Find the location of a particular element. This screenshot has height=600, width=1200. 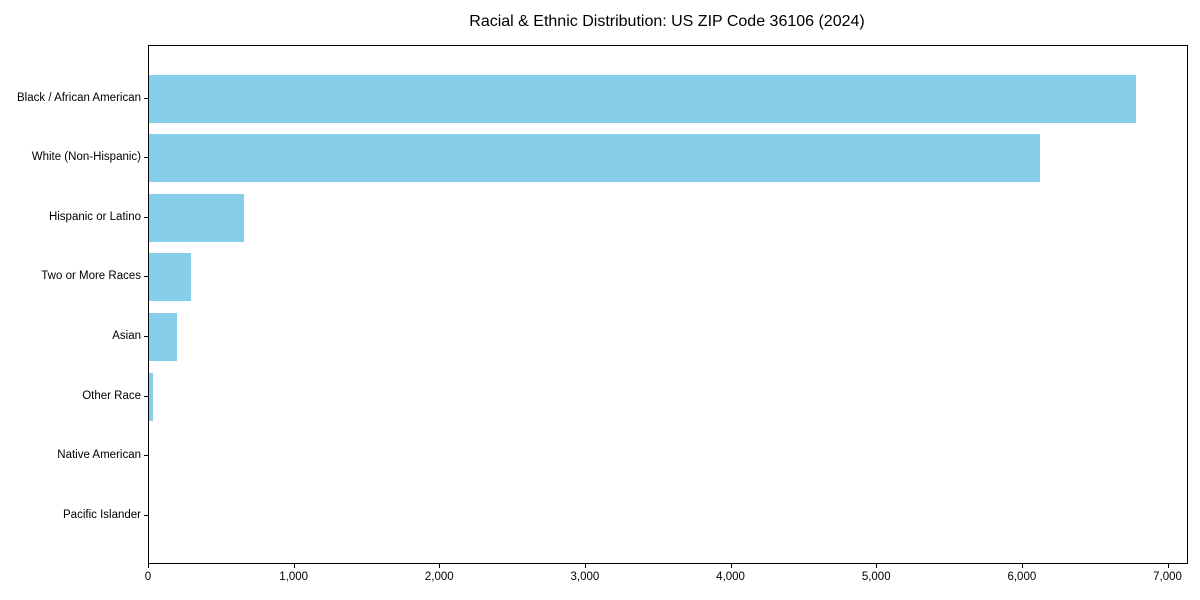

y-tick-label: Other Race is located at coordinates (111, 395).